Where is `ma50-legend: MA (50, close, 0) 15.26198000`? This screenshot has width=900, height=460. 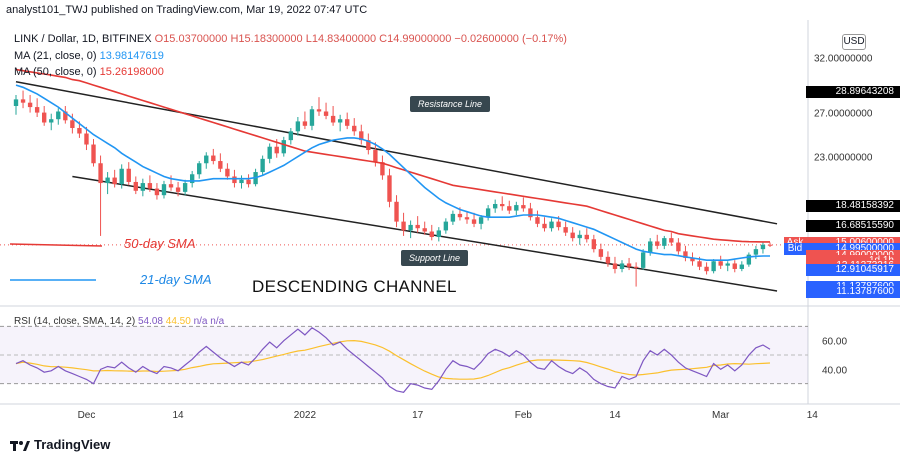 ma50-legend: MA (50, close, 0) 15.26198000 is located at coordinates (89, 72).